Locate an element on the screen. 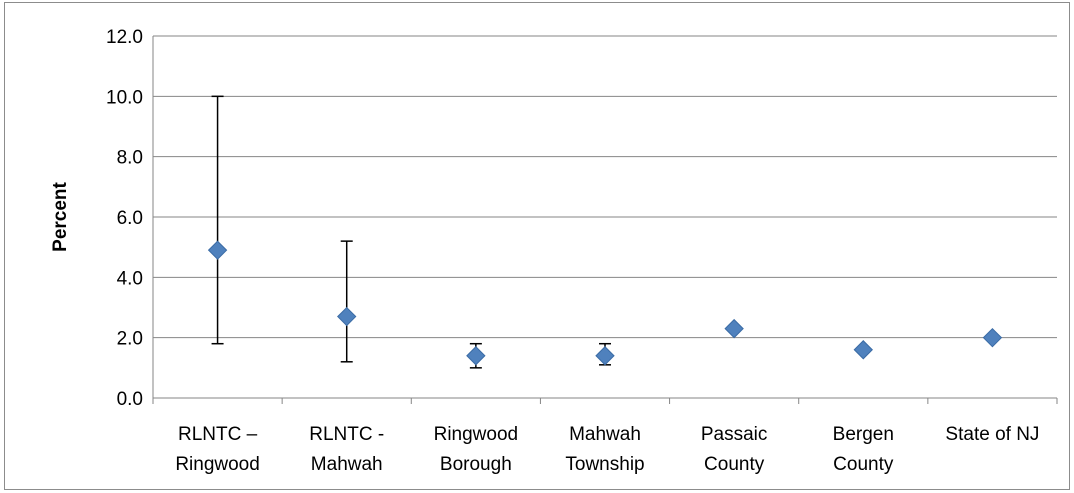  y-tick-label: 8.0 is located at coordinates (130, 158).